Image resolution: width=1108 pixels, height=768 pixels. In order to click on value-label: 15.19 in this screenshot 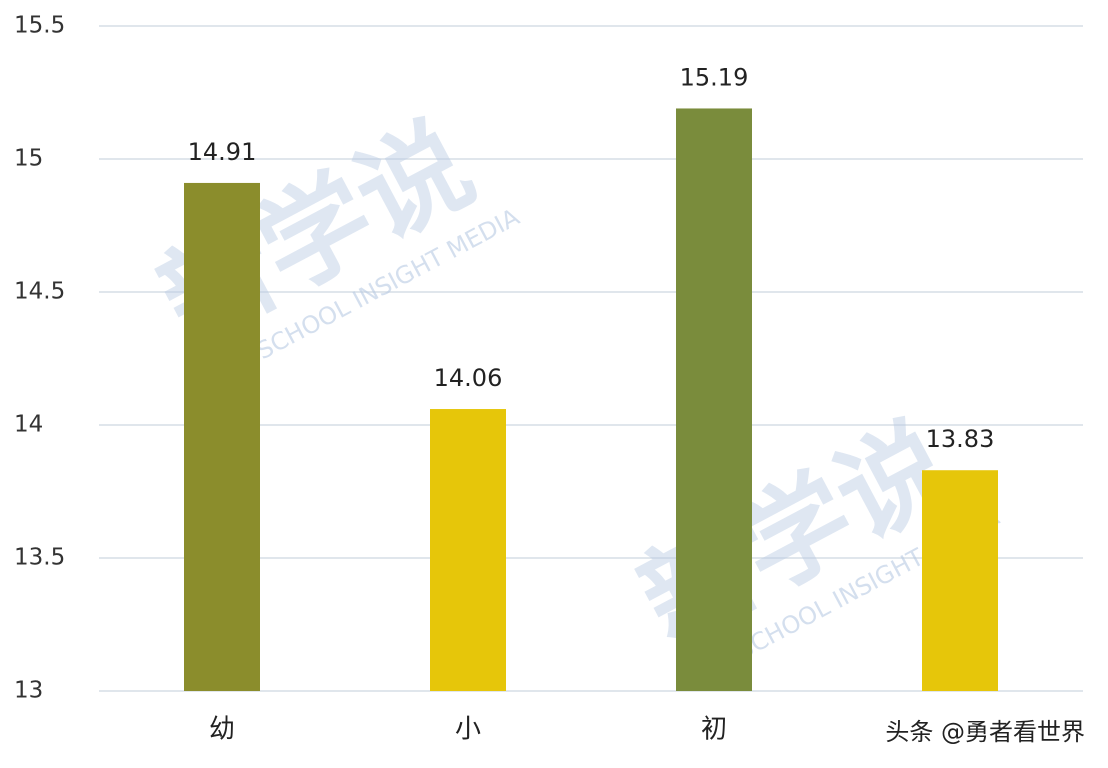, I will do `click(714, 77)`.